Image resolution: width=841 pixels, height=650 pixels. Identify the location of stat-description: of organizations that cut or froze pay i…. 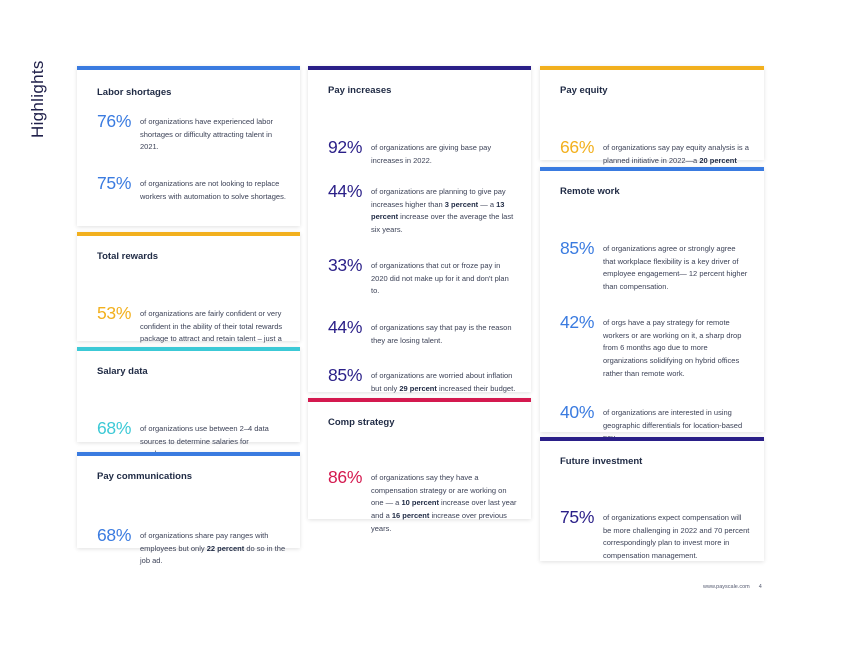
(444, 279).